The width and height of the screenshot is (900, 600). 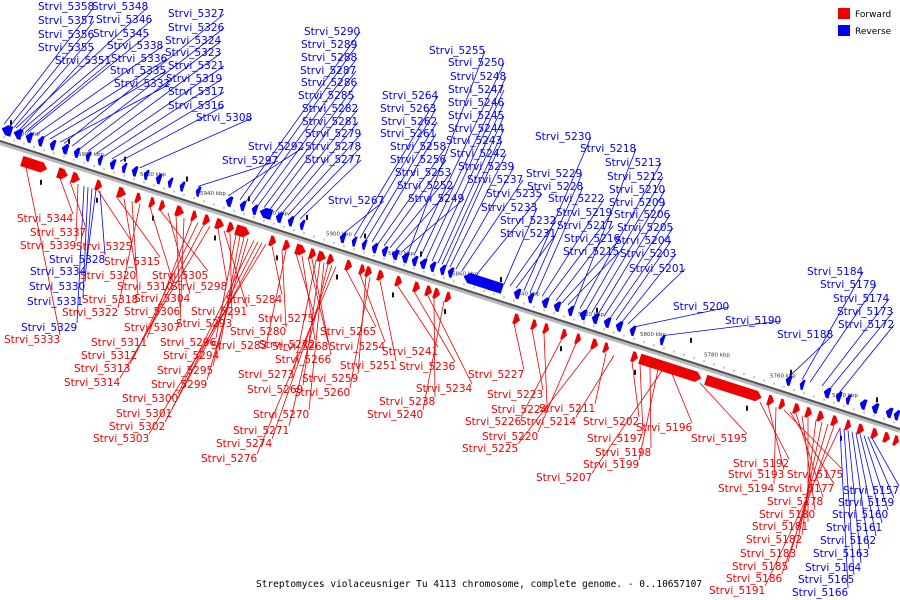 What do you see at coordinates (815, 475) in the screenshot?
I see `gene-label: Strvi_5175` at bounding box center [815, 475].